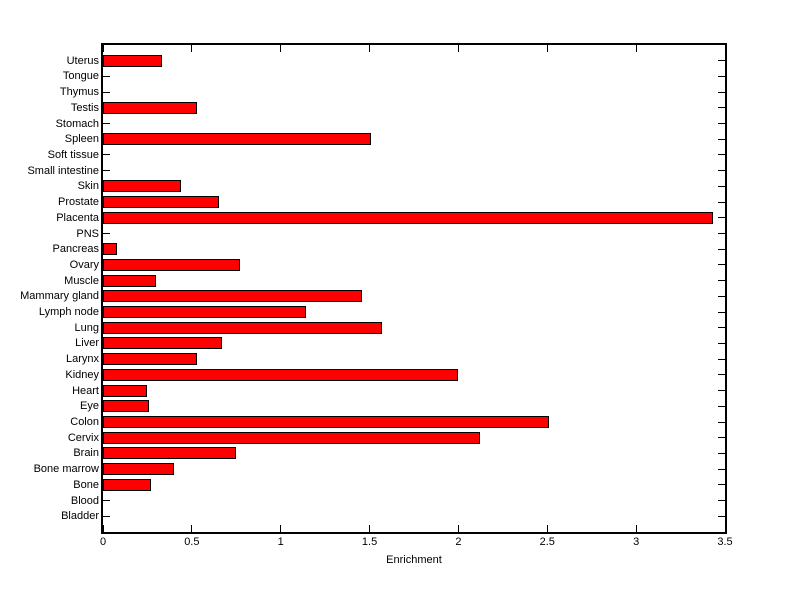  What do you see at coordinates (103, 542) in the screenshot?
I see `x-tick-label: 0` at bounding box center [103, 542].